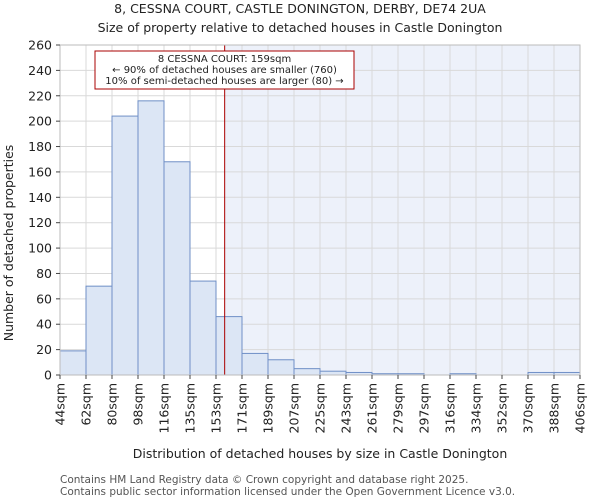 Image resolution: width=600 pixels, height=500 pixels. What do you see at coordinates (398, 408) in the screenshot?
I see `x-tick-label-279sqm: 279sqm` at bounding box center [398, 408].